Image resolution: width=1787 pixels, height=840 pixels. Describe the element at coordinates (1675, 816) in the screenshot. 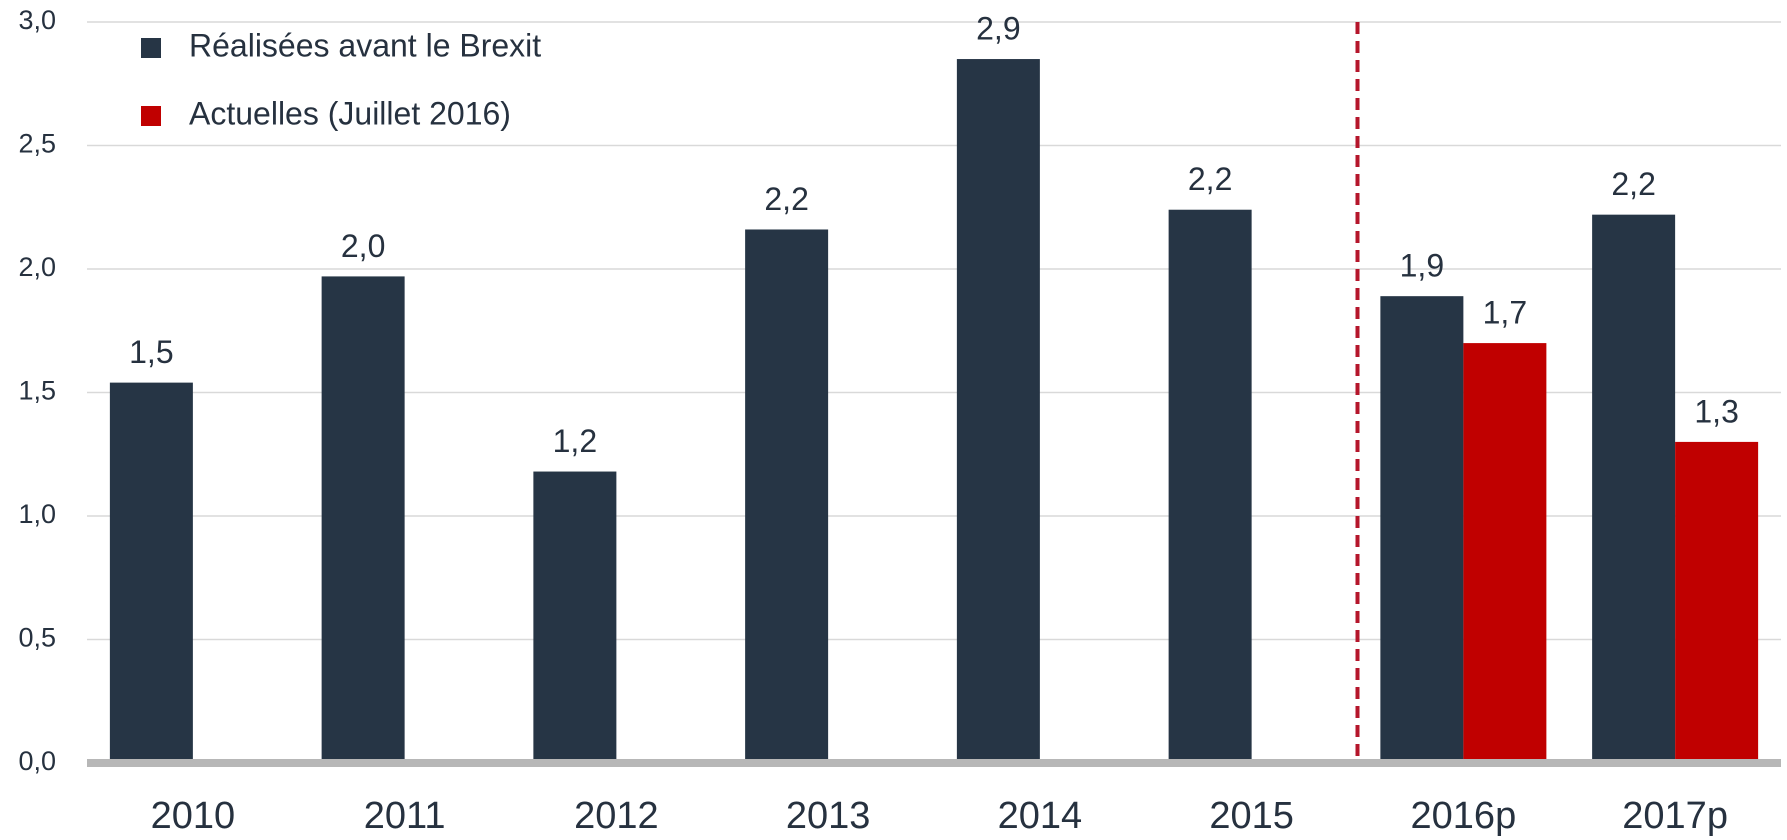

I see `x-tick-label: 2017p` at that location.